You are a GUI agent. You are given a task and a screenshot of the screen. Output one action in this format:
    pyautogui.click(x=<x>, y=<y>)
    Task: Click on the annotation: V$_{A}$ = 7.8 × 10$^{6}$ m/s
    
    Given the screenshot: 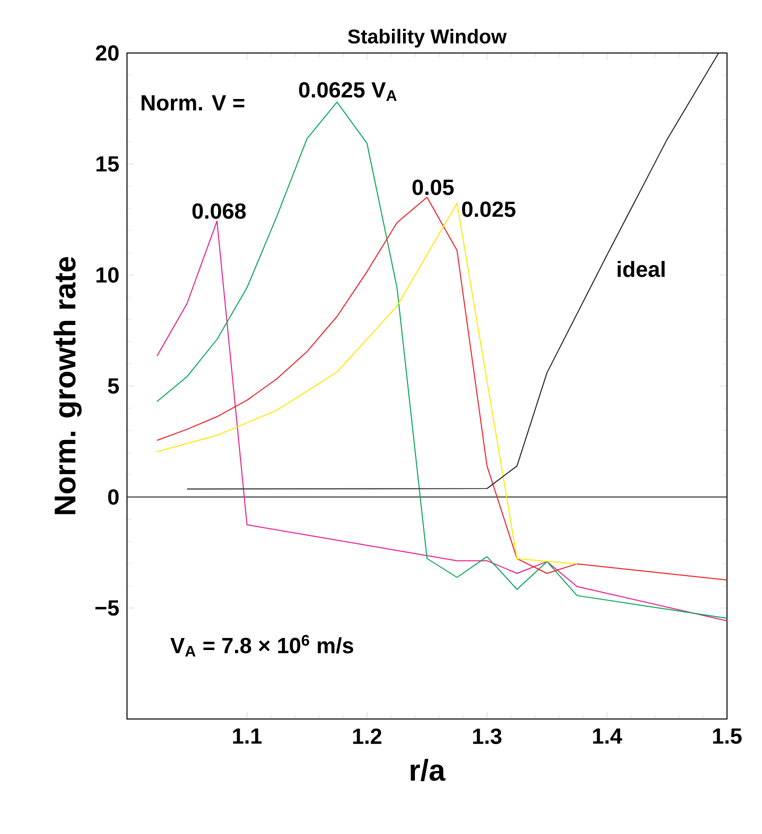 What is the action you would take?
    pyautogui.click(x=262, y=645)
    